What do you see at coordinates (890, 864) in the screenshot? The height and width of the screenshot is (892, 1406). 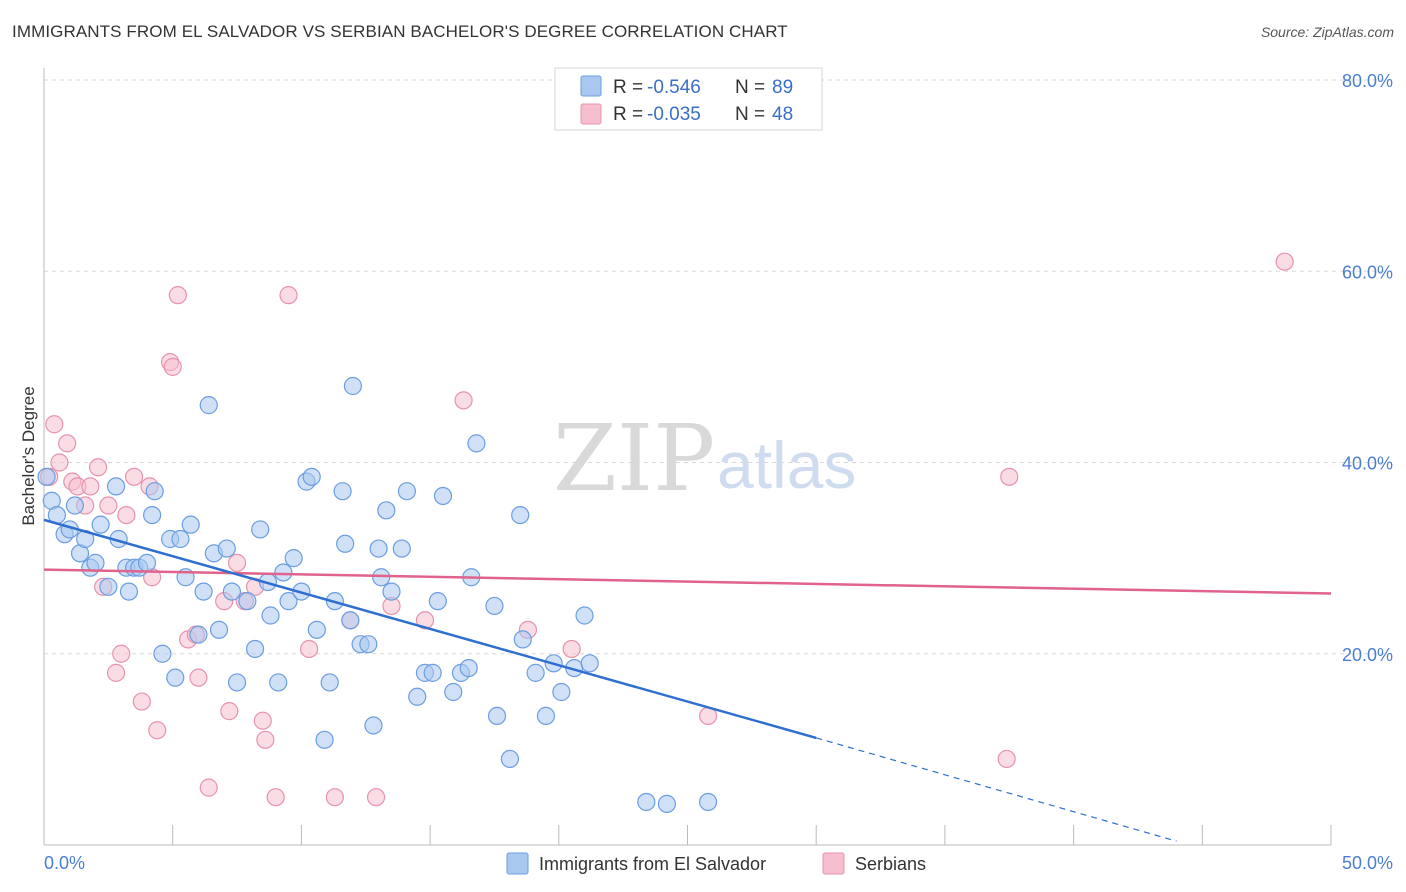 I see `bottom-legend-label-serbians: Serbians` at bounding box center [890, 864].